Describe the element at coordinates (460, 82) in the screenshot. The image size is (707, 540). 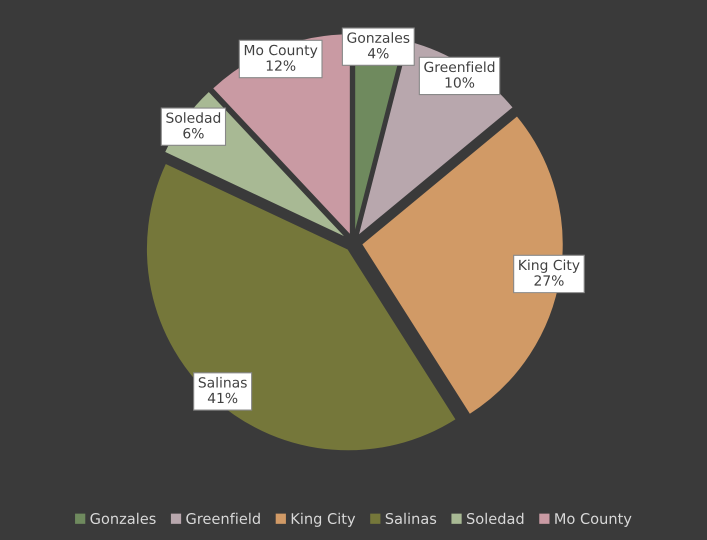
I see `data-label: 10%` at that location.